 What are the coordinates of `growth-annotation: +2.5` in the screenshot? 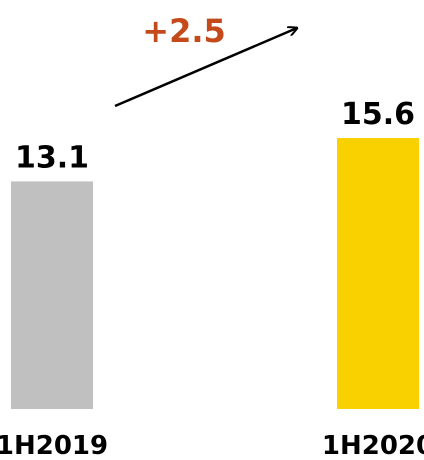 It's located at (184, 31).